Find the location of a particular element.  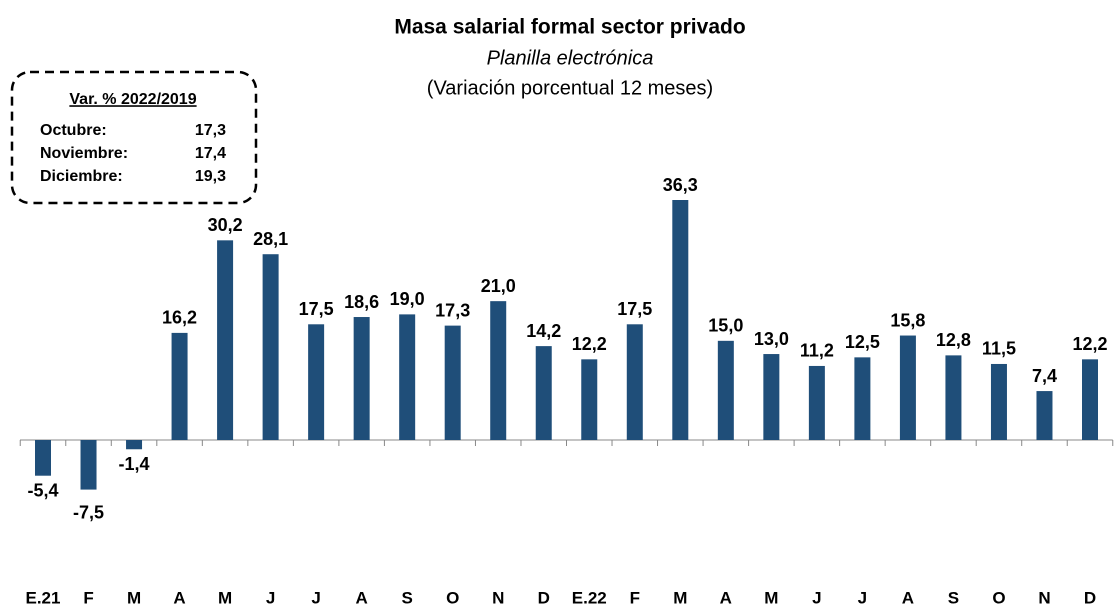

value-label: 19,0 is located at coordinates (407, 299).